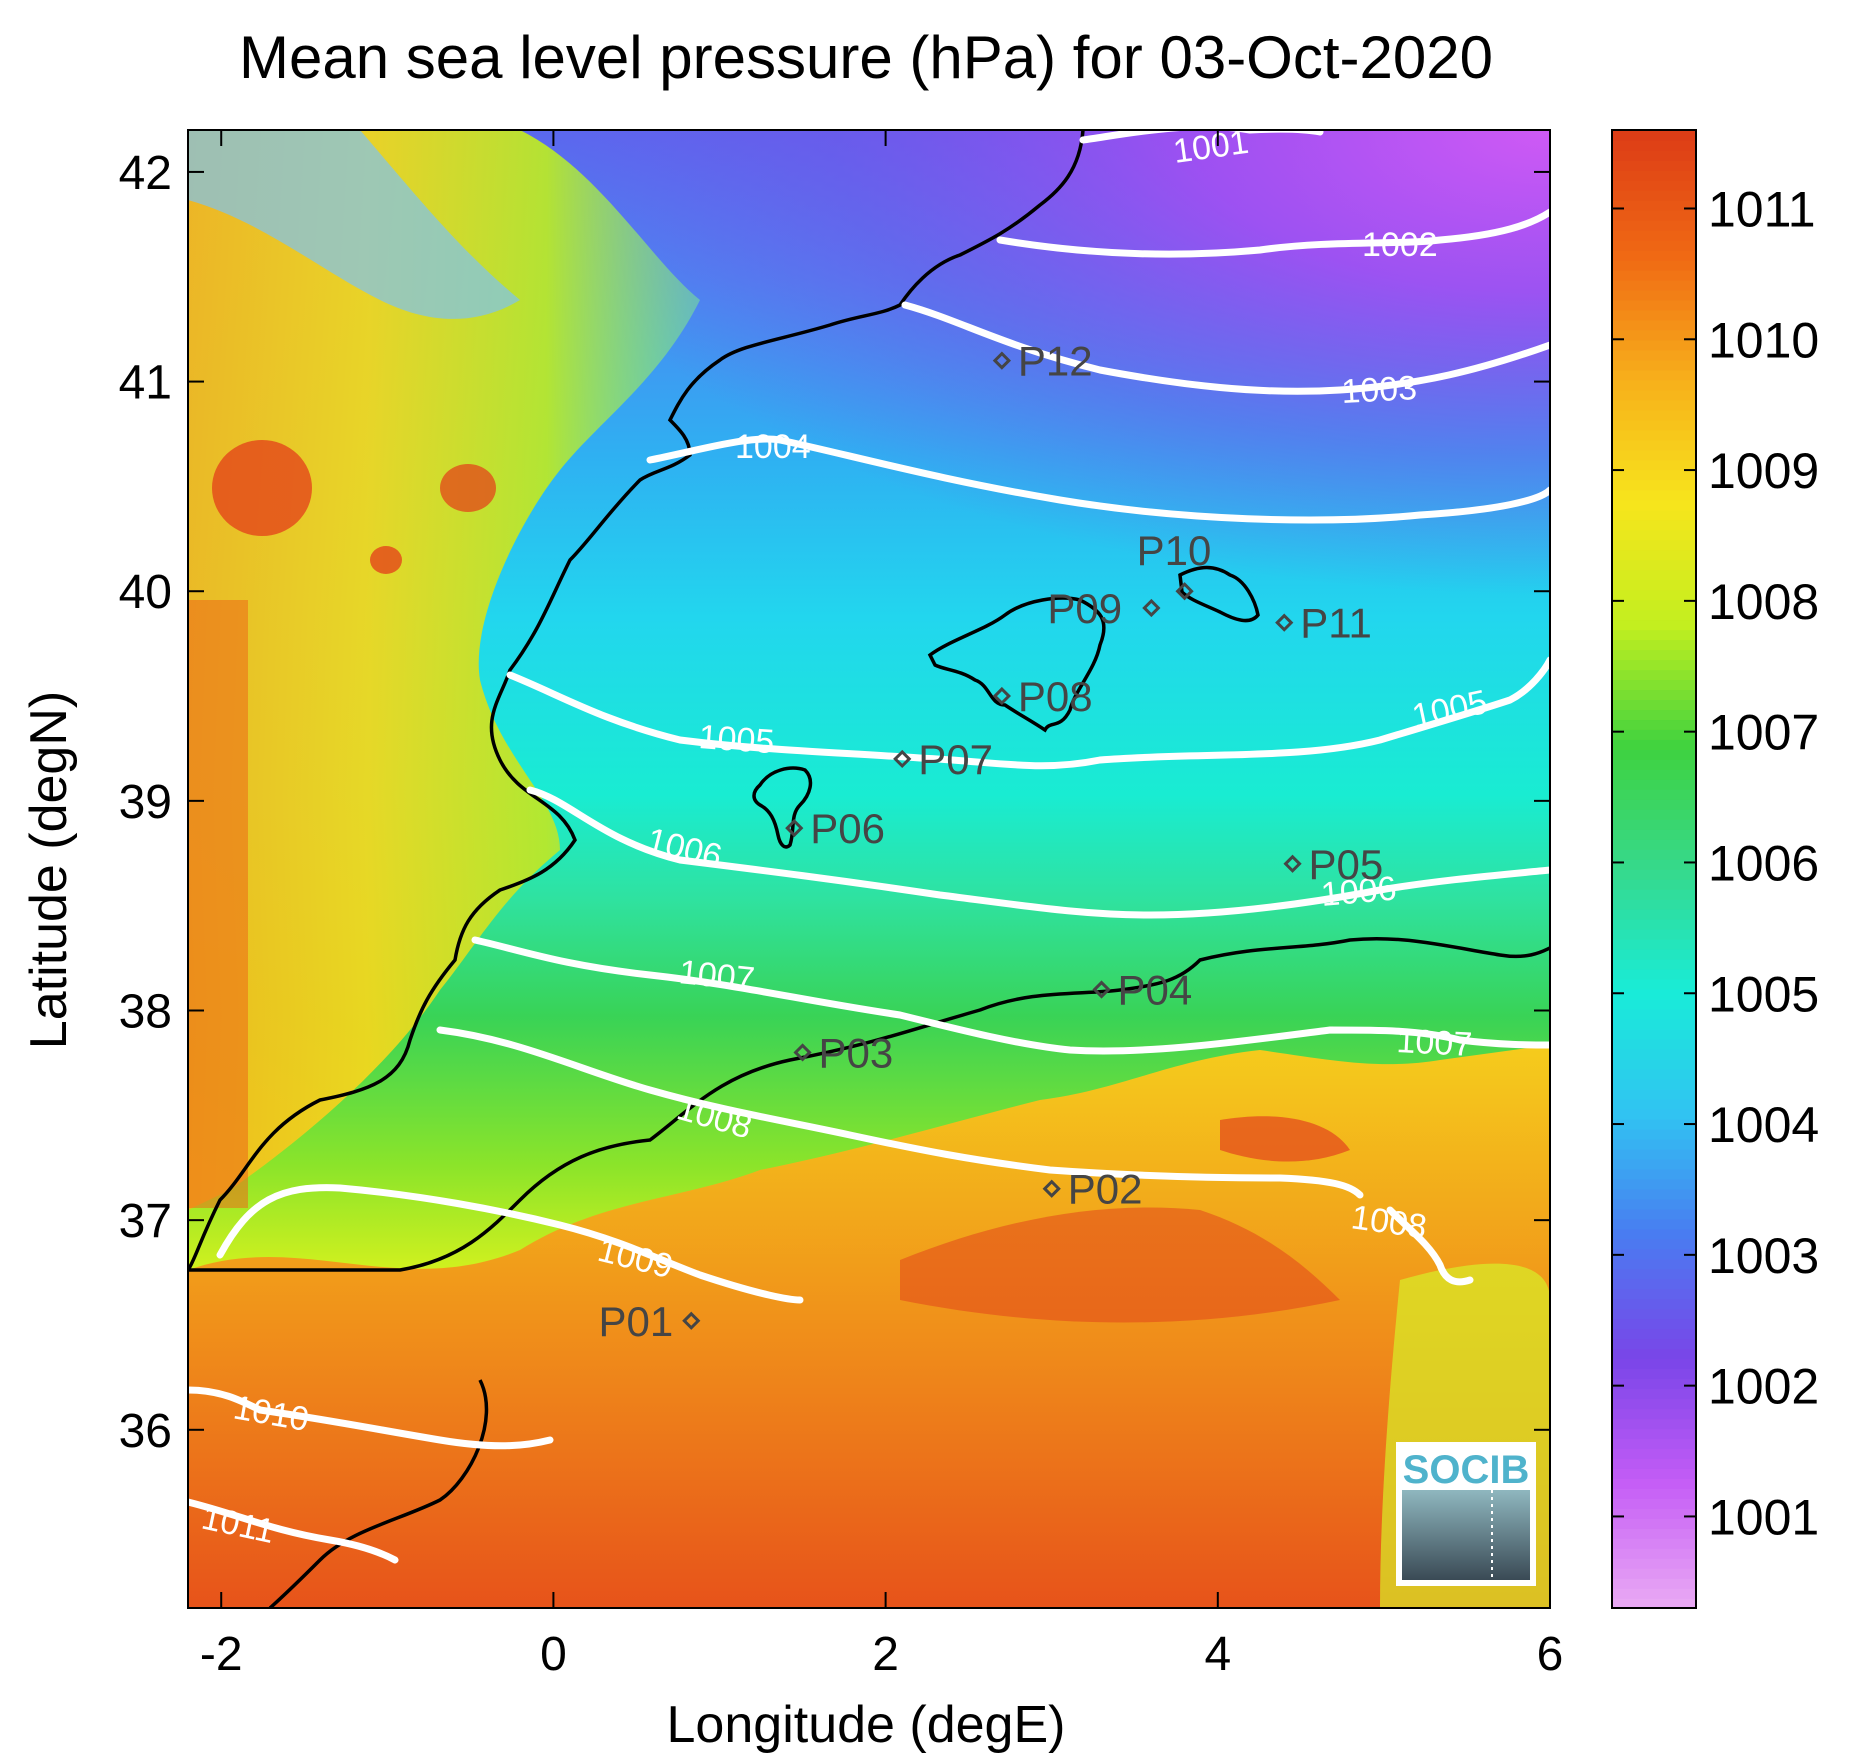 The width and height of the screenshot is (1854, 1758). What do you see at coordinates (1762, 209) in the screenshot?
I see `colorbar-tick-label: 1011` at bounding box center [1762, 209].